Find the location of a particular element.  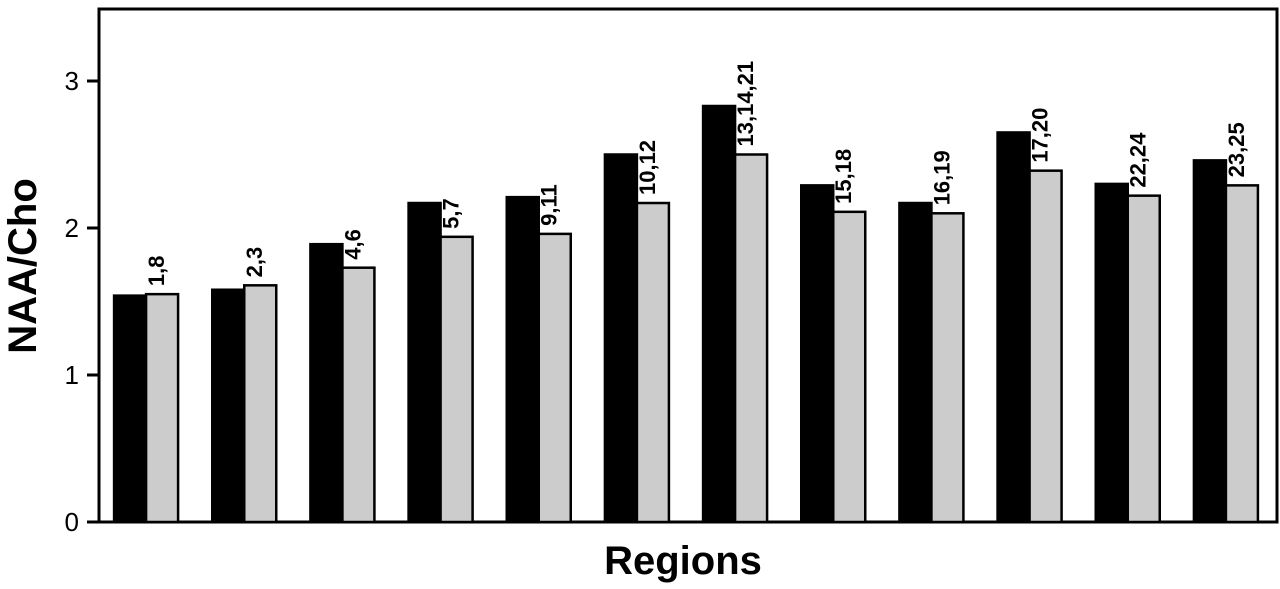

region-label: 2,3 is located at coordinates (254, 262).